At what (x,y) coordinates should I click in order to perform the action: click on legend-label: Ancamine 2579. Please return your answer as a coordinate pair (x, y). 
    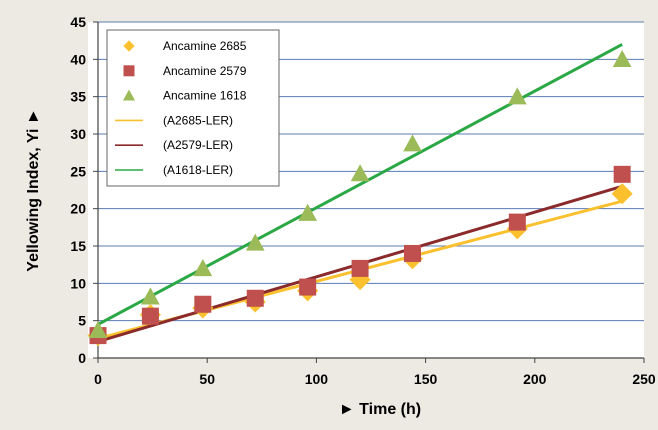
    Looking at the image, I should click on (205, 71).